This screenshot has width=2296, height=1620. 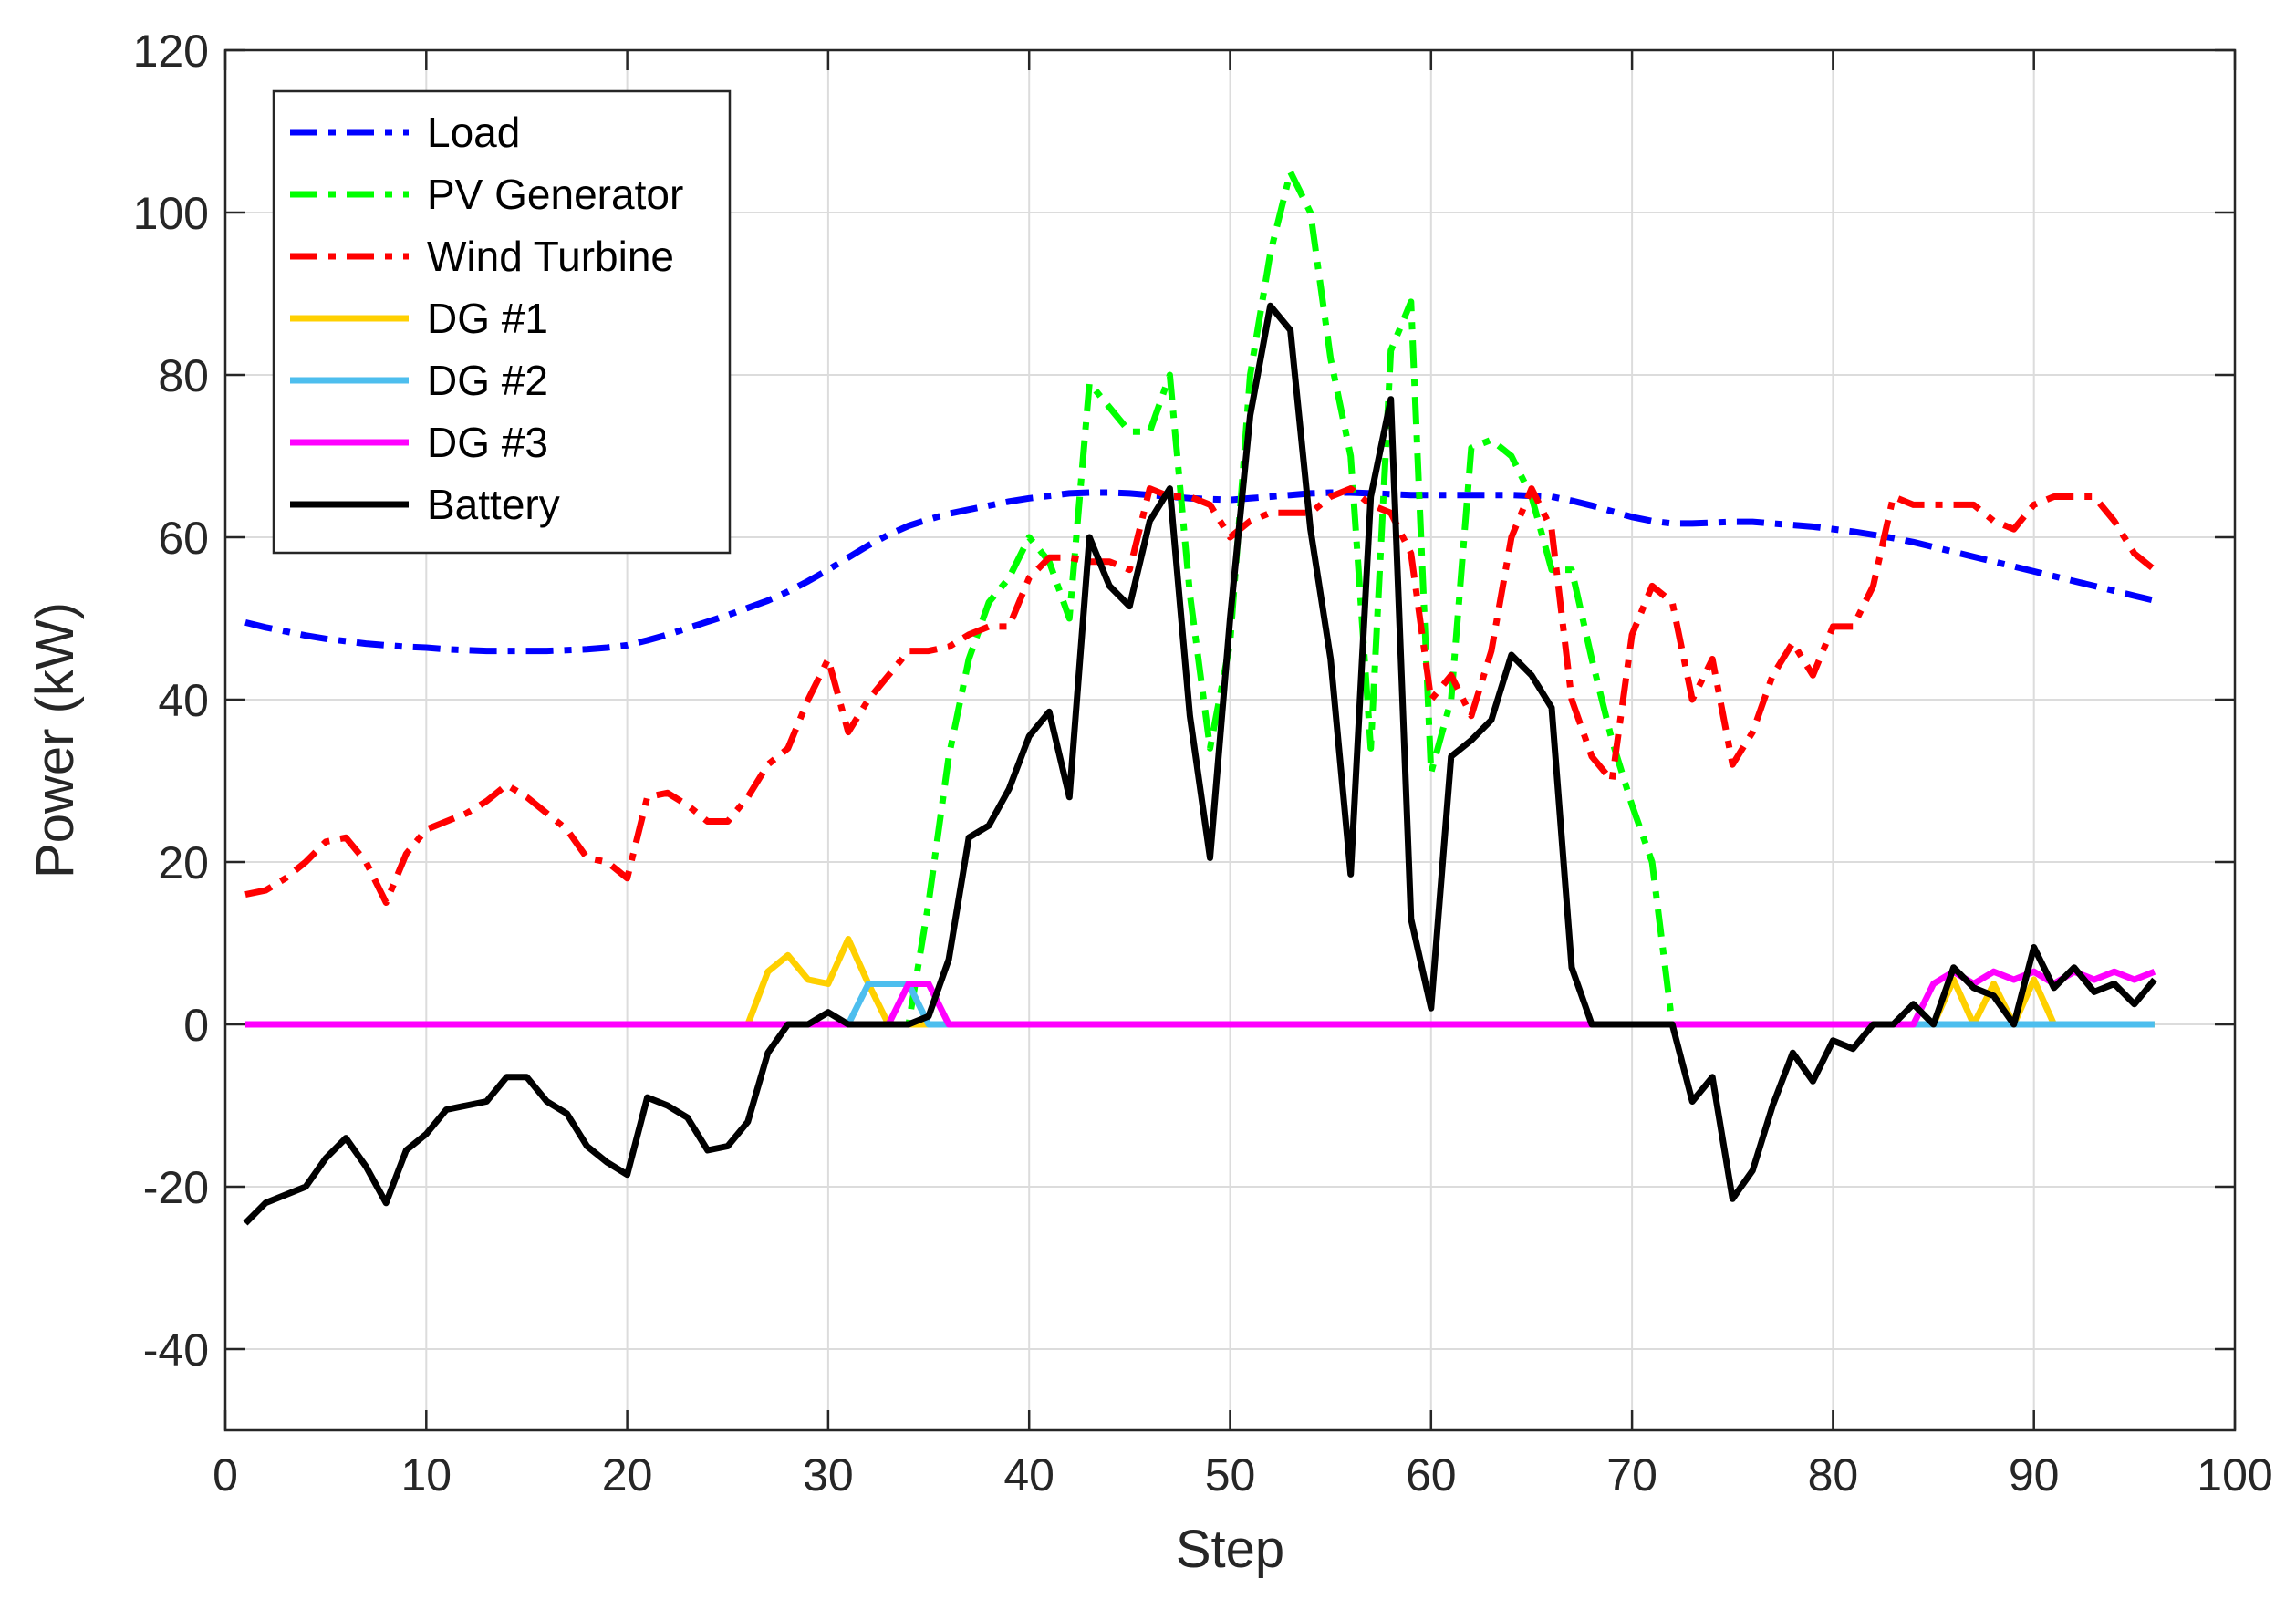 I want to click on x-tick-label: 60, so click(x=1431, y=1475).